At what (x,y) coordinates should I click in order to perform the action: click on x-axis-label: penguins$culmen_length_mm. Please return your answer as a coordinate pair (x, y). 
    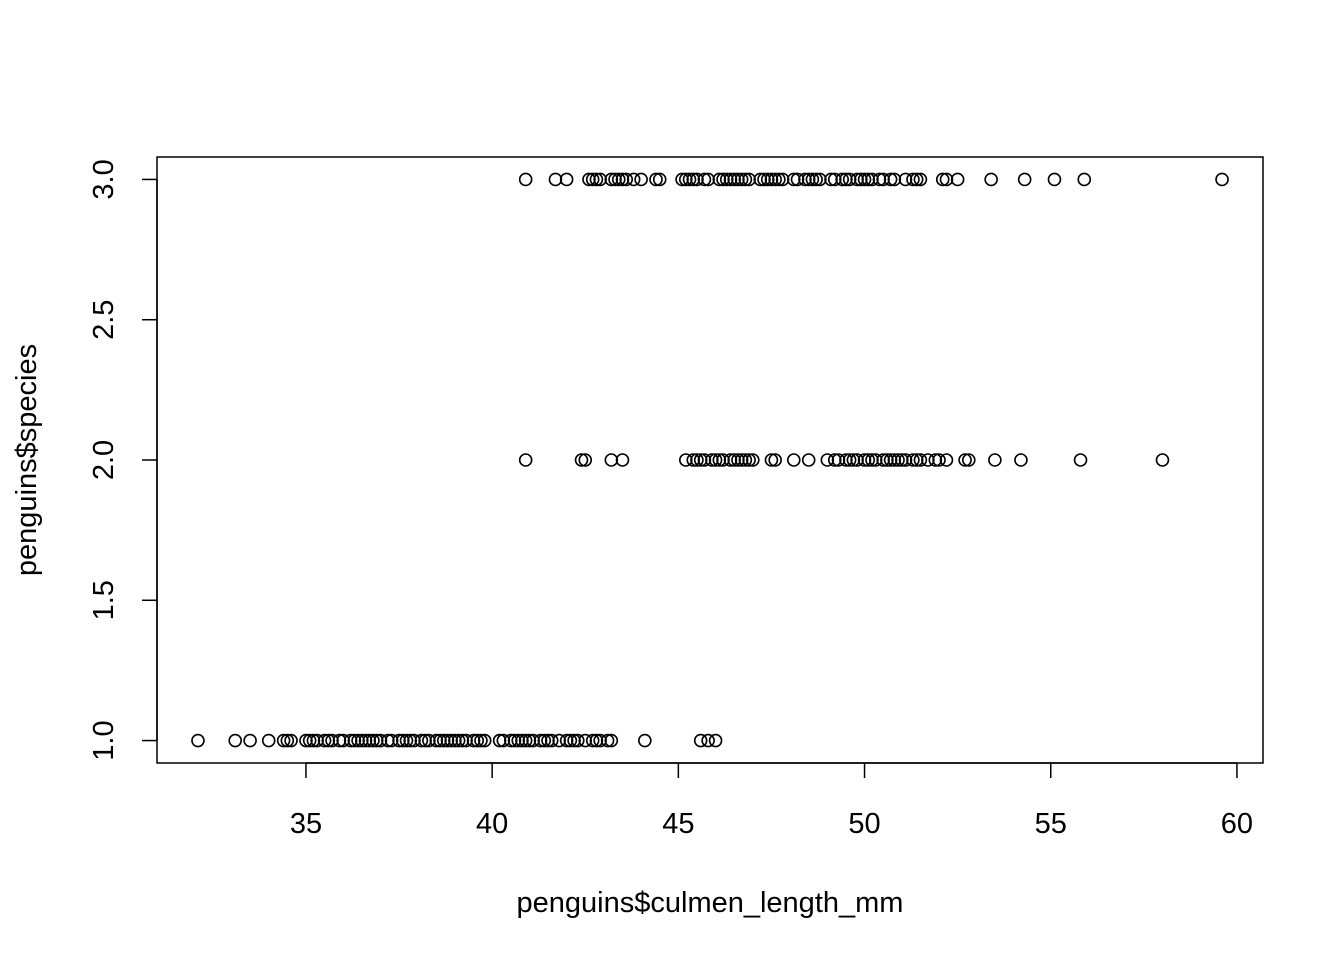
    Looking at the image, I should click on (710, 903).